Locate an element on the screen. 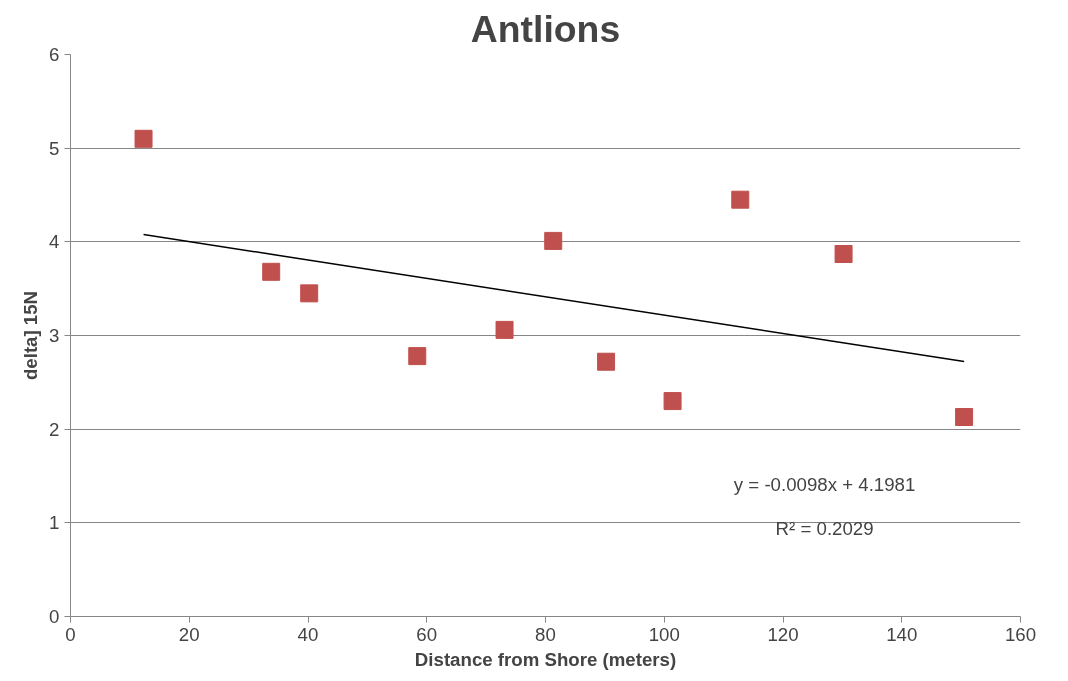 This screenshot has width=1068, height=681. x-tick-label: 60 is located at coordinates (427, 634).